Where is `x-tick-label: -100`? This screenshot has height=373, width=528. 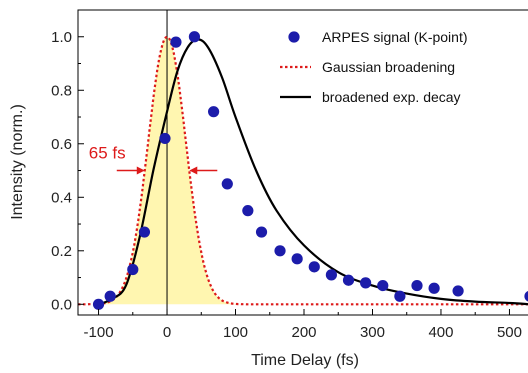
x-tick-label: -100 is located at coordinates (99, 332).